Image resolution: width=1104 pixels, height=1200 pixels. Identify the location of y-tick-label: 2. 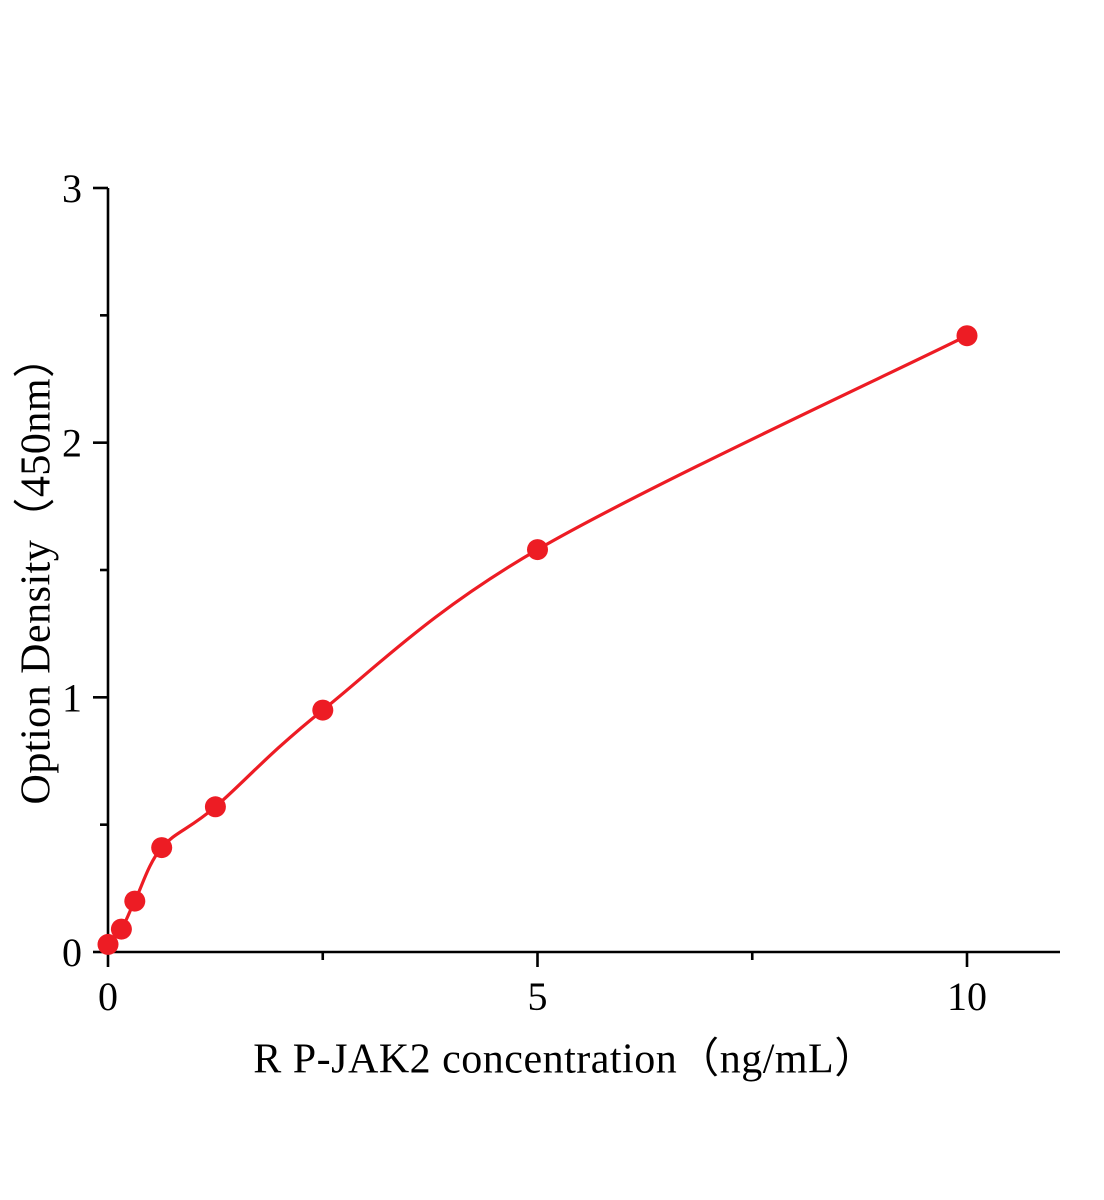
(72, 443).